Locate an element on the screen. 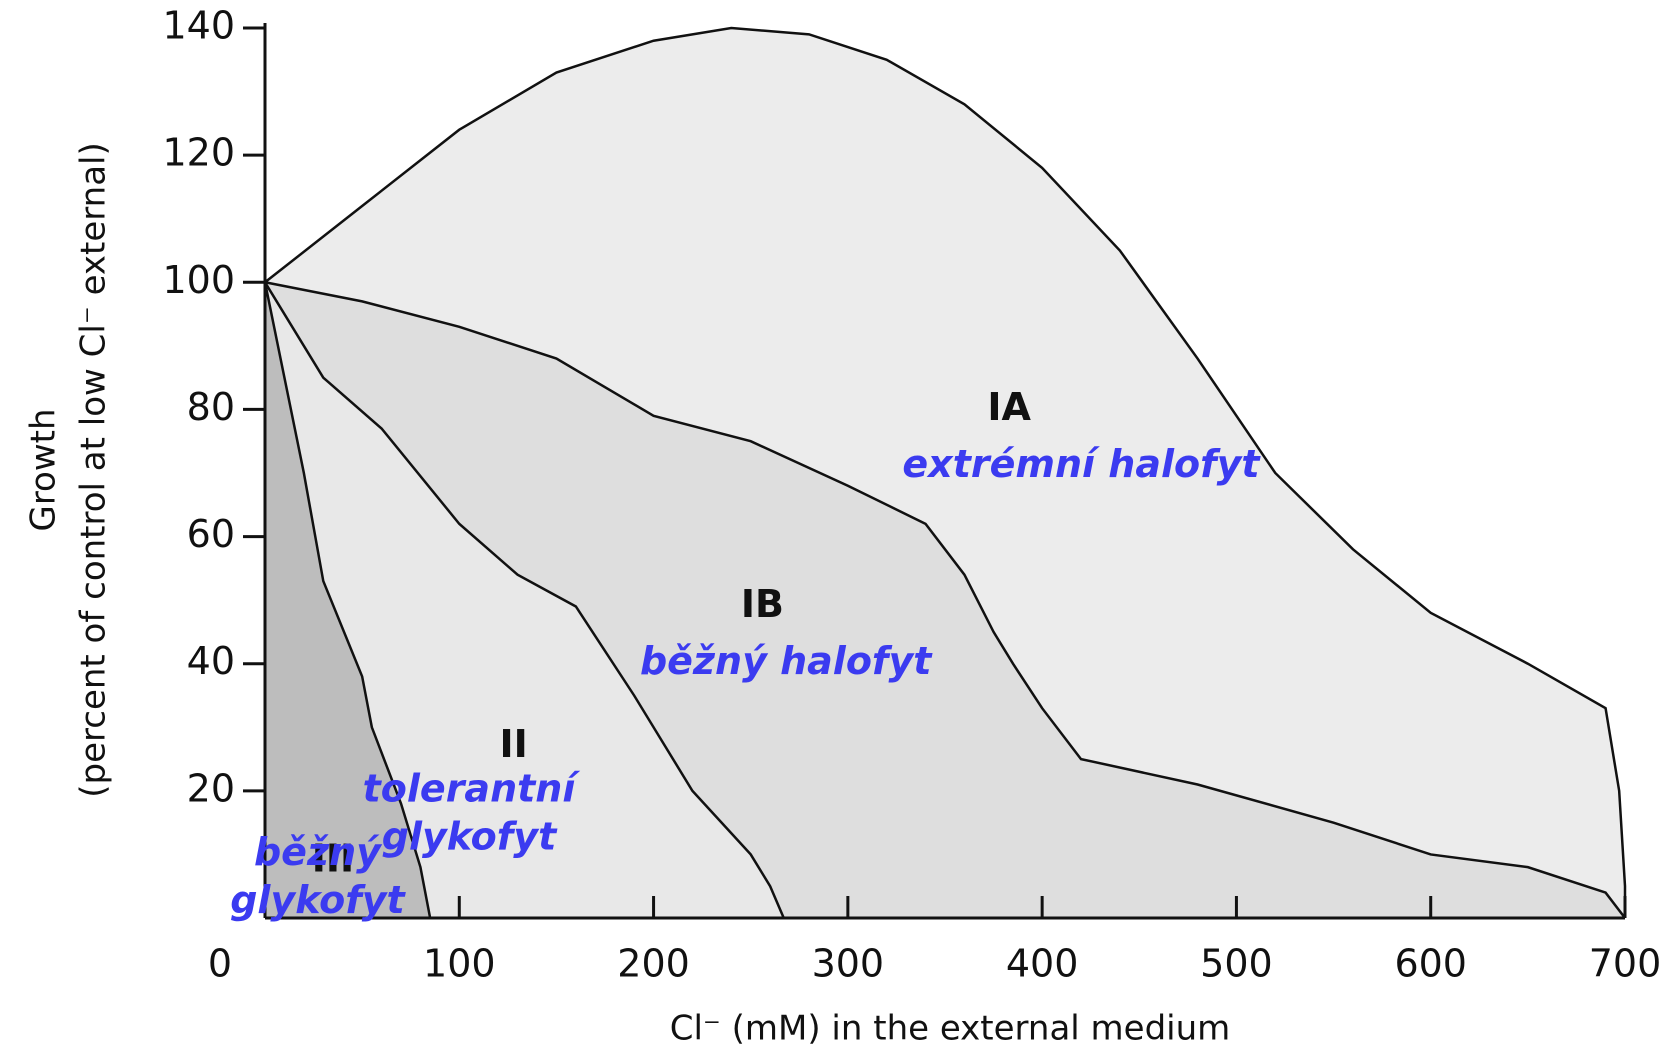  area is located at coordinates (348, 600).